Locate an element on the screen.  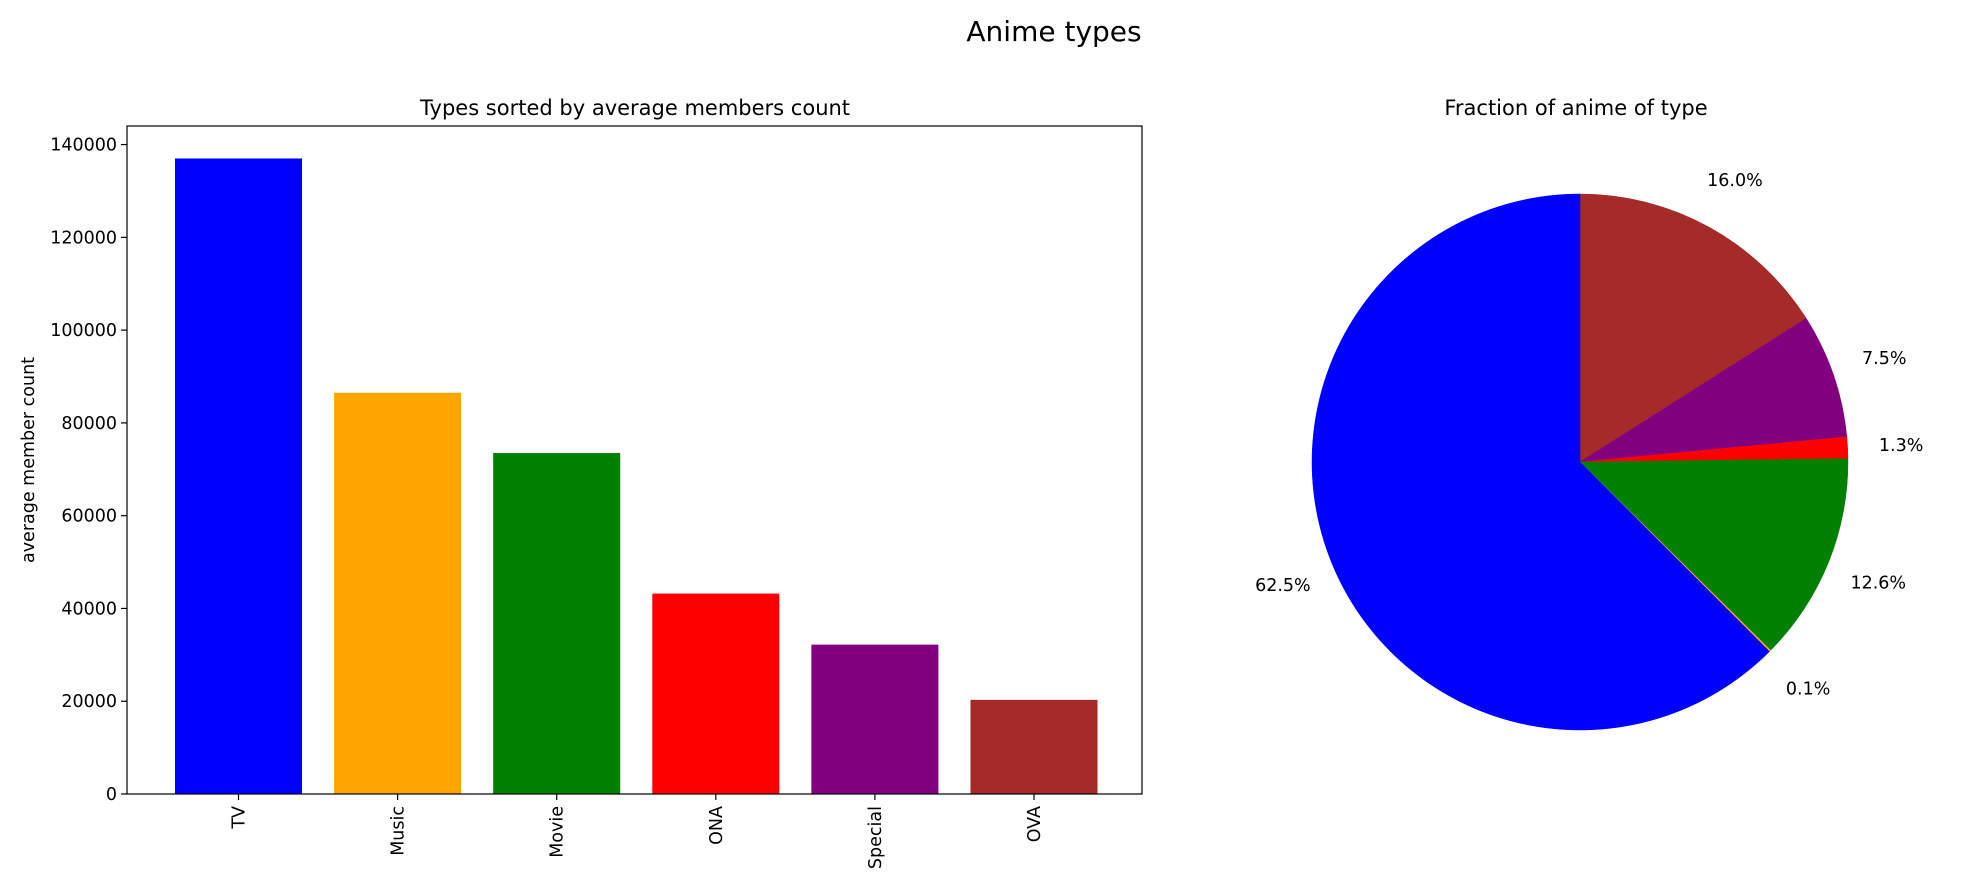
x-tick-label: Music is located at coordinates (399, 831).